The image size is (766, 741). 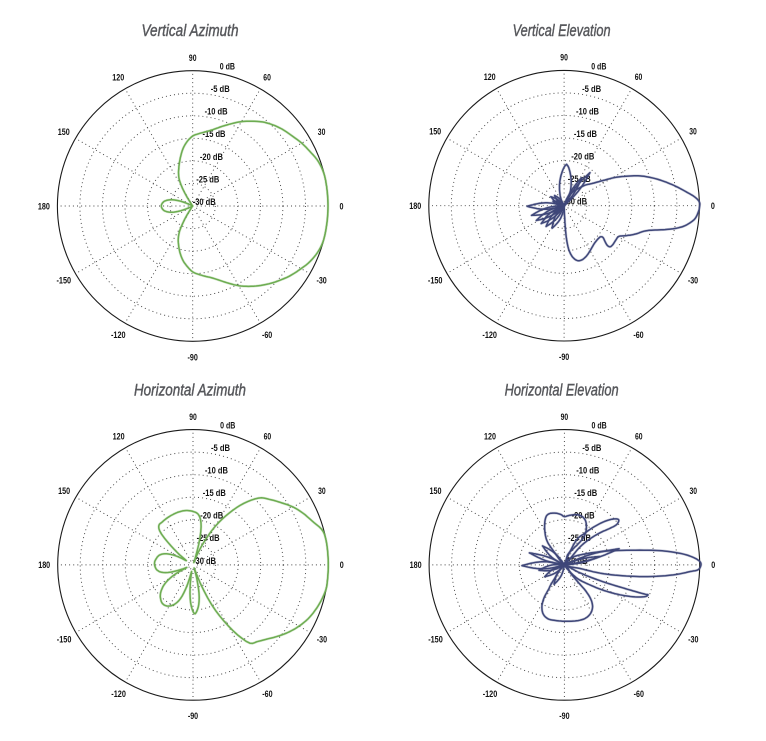 I want to click on svg-text: Vertical Elevation, so click(x=562, y=30).